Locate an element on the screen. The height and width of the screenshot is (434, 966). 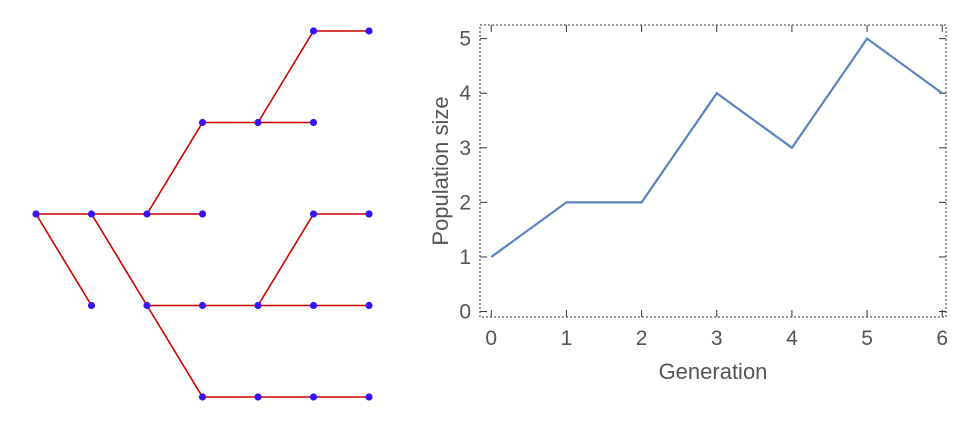
x-tick-label: 3 is located at coordinates (717, 338).